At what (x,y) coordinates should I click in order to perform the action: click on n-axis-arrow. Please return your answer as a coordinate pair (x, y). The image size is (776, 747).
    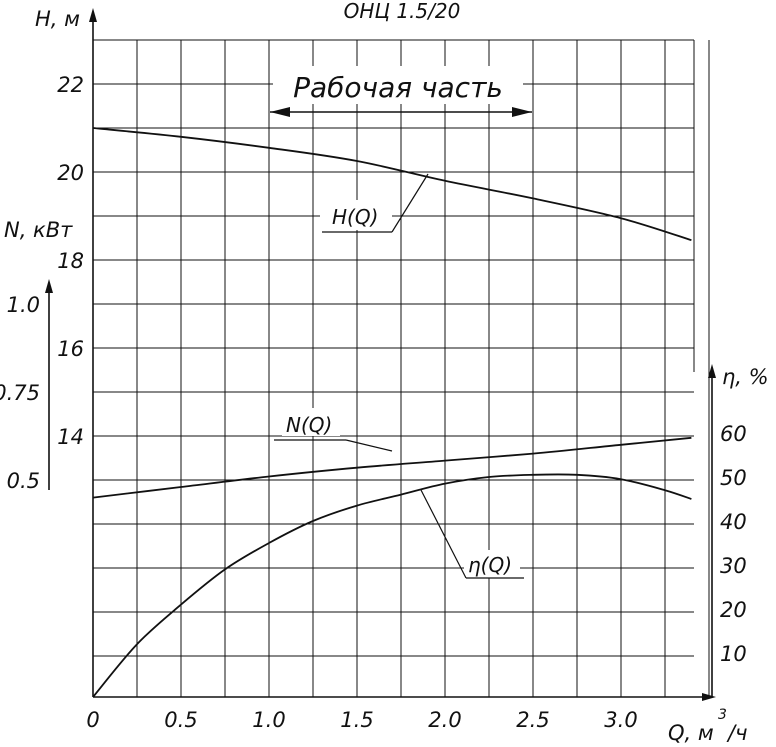
    Looking at the image, I should click on (49, 286).